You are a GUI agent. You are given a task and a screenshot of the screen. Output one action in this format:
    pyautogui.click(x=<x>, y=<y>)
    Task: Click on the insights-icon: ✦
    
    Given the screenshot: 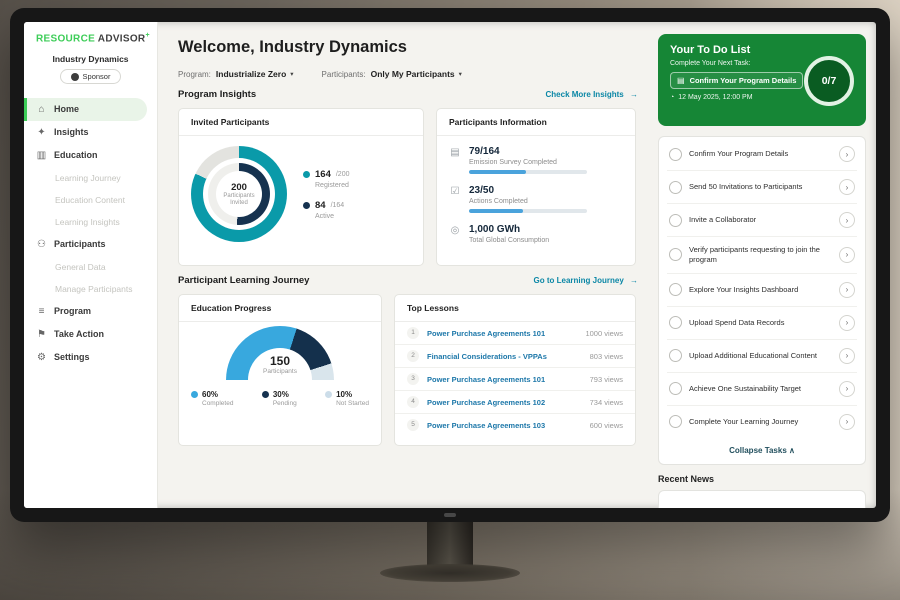 What is the action you would take?
    pyautogui.click(x=41, y=132)
    